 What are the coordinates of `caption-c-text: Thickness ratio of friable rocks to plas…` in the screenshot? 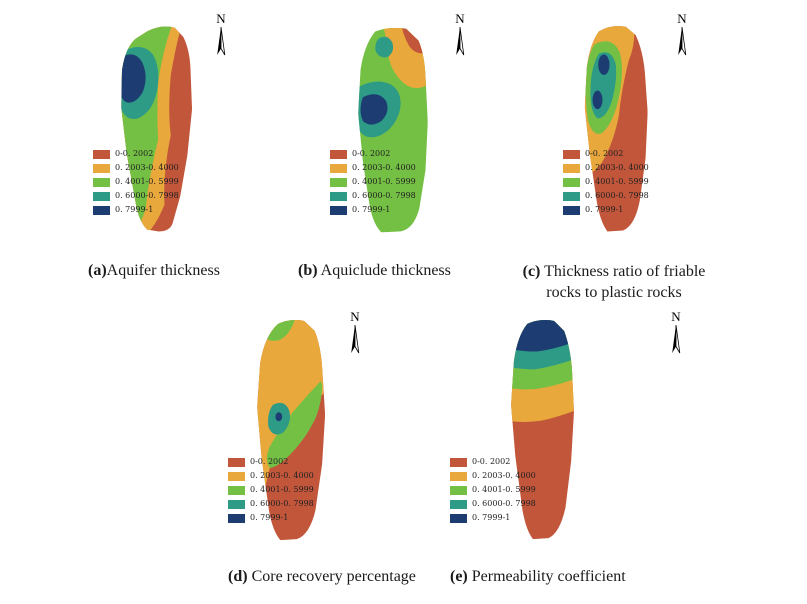 It's located at (623, 282).